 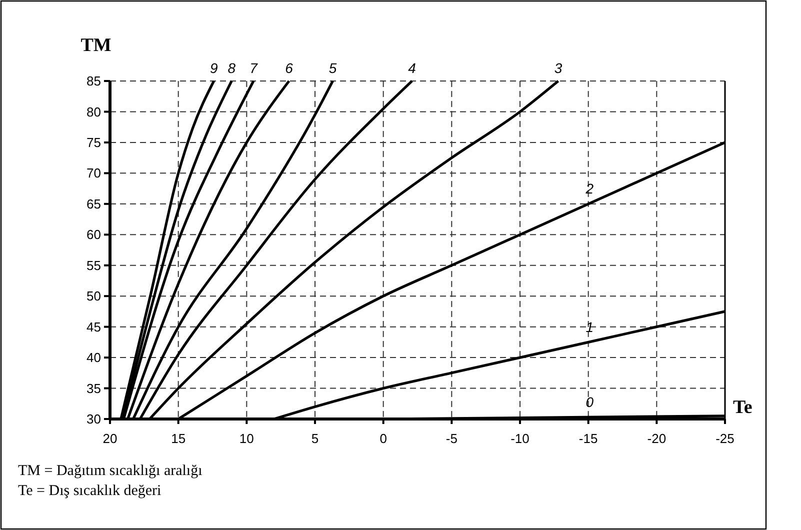 I want to click on y-tick-label: 50, so click(x=93, y=296).